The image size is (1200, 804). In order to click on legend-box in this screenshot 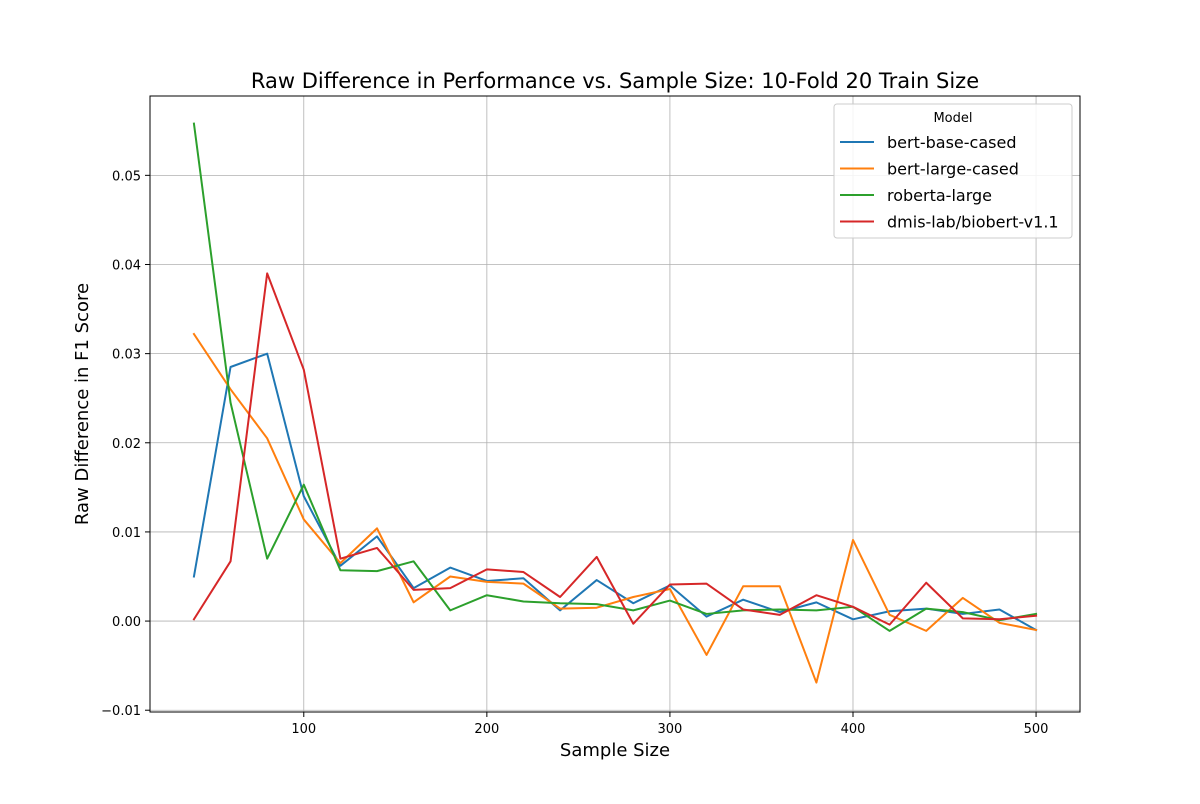, I will do `click(953, 171)`.